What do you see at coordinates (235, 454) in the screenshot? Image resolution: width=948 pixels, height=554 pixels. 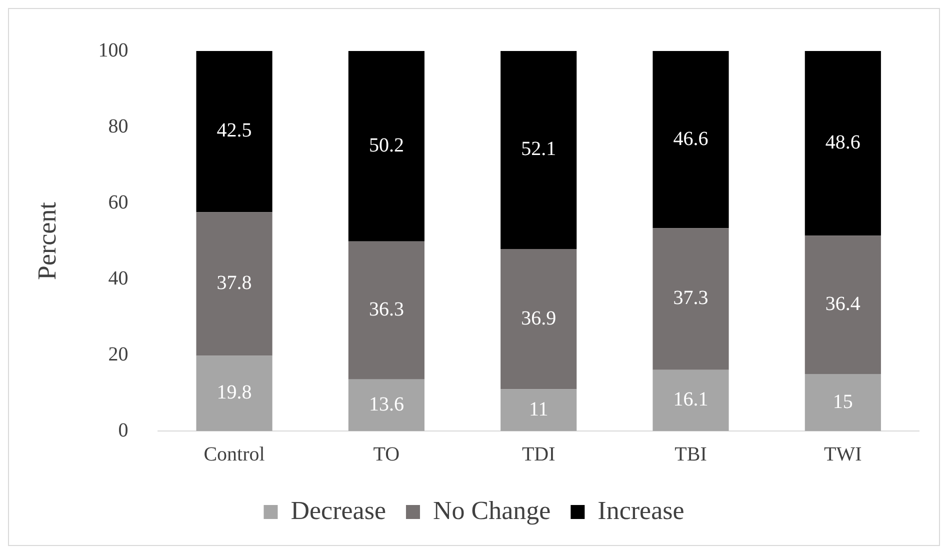 I see `x-tick-label: Control` at bounding box center [235, 454].